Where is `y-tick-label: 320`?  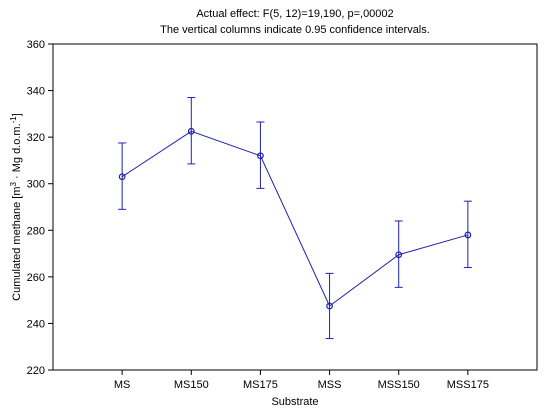
y-tick-label: 320 is located at coordinates (36, 138).